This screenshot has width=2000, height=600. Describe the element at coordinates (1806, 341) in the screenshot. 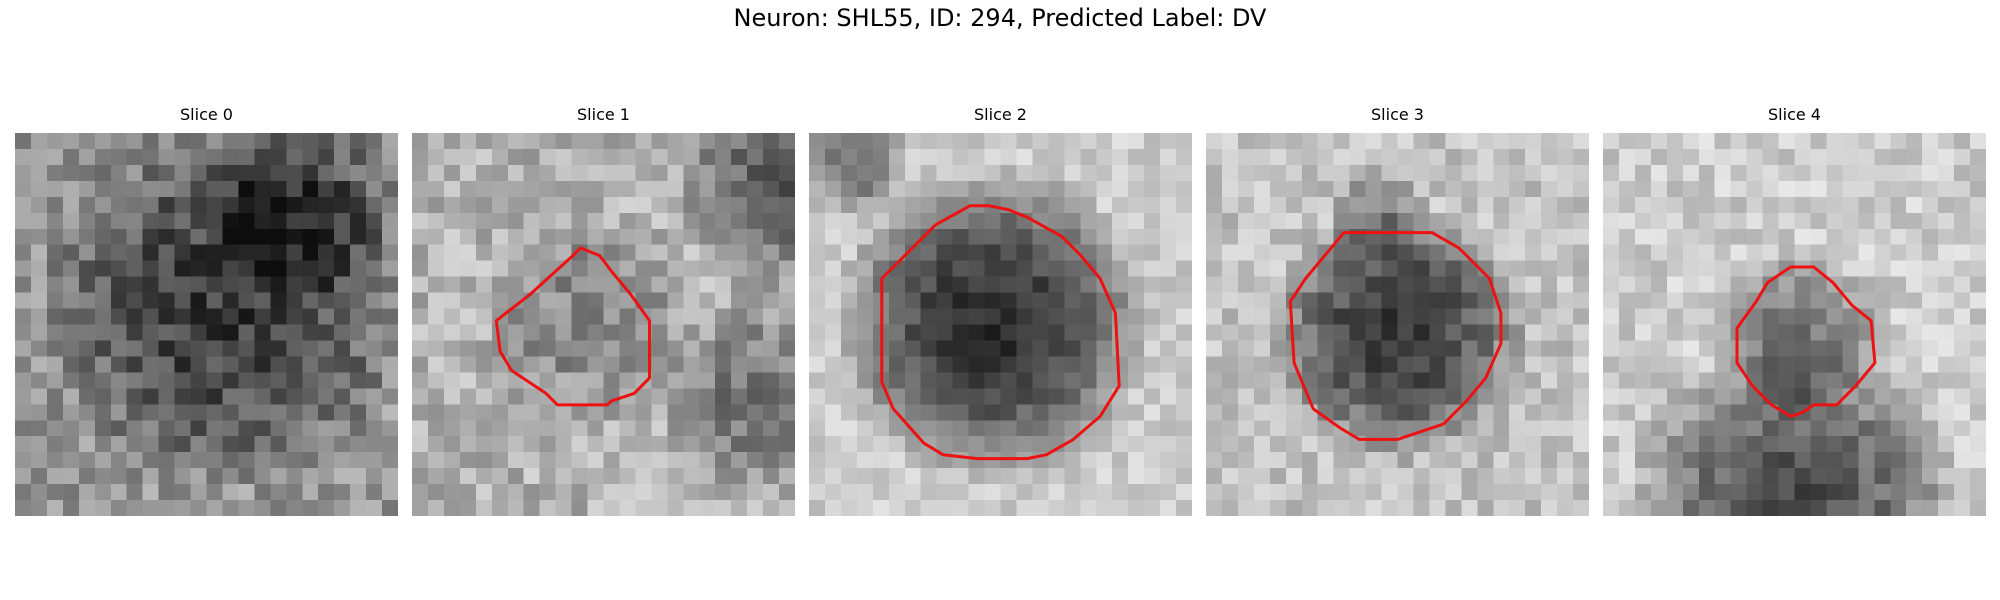

I see `neuron-contour` at that location.